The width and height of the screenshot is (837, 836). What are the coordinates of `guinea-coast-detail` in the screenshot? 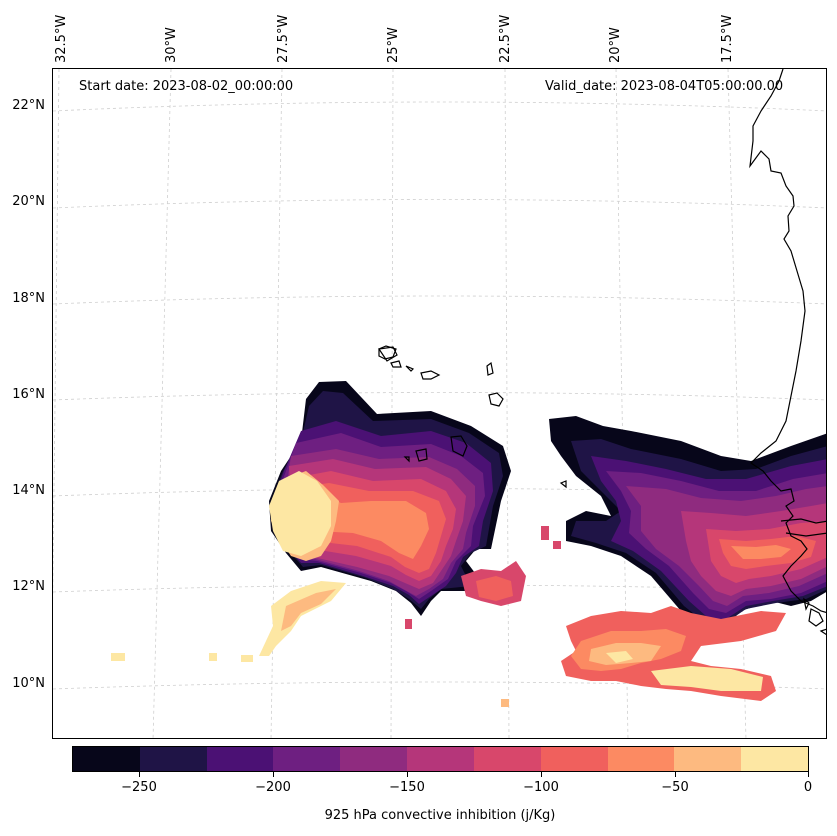 It's located at (806, 604).